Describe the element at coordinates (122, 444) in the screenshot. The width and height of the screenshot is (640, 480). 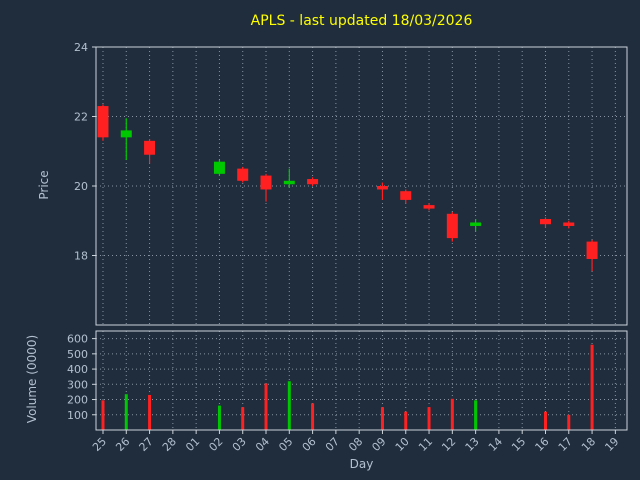
I see `x-tick-label: 26` at that location.